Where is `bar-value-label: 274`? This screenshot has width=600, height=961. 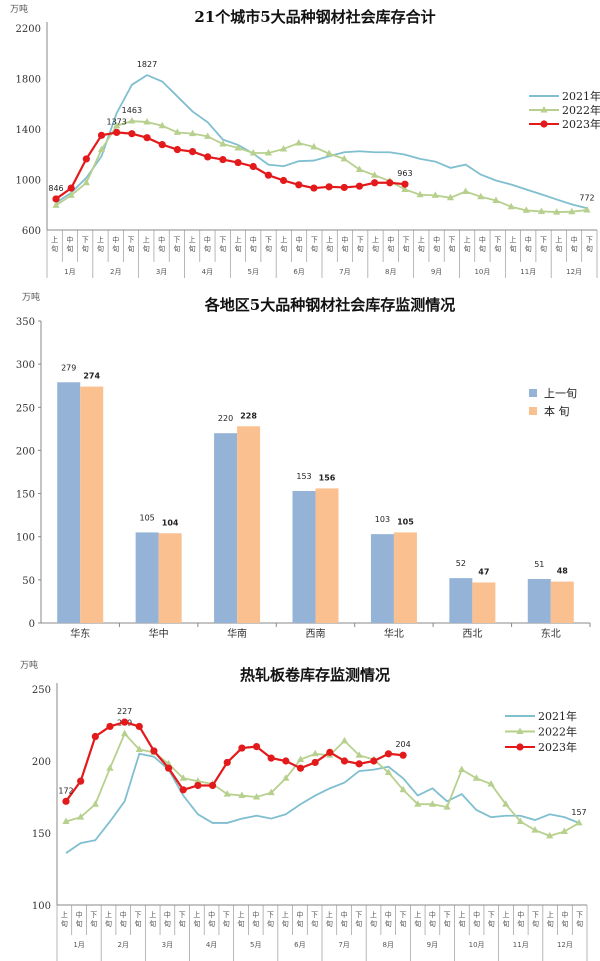 bar-value-label: 274 is located at coordinates (91, 376).